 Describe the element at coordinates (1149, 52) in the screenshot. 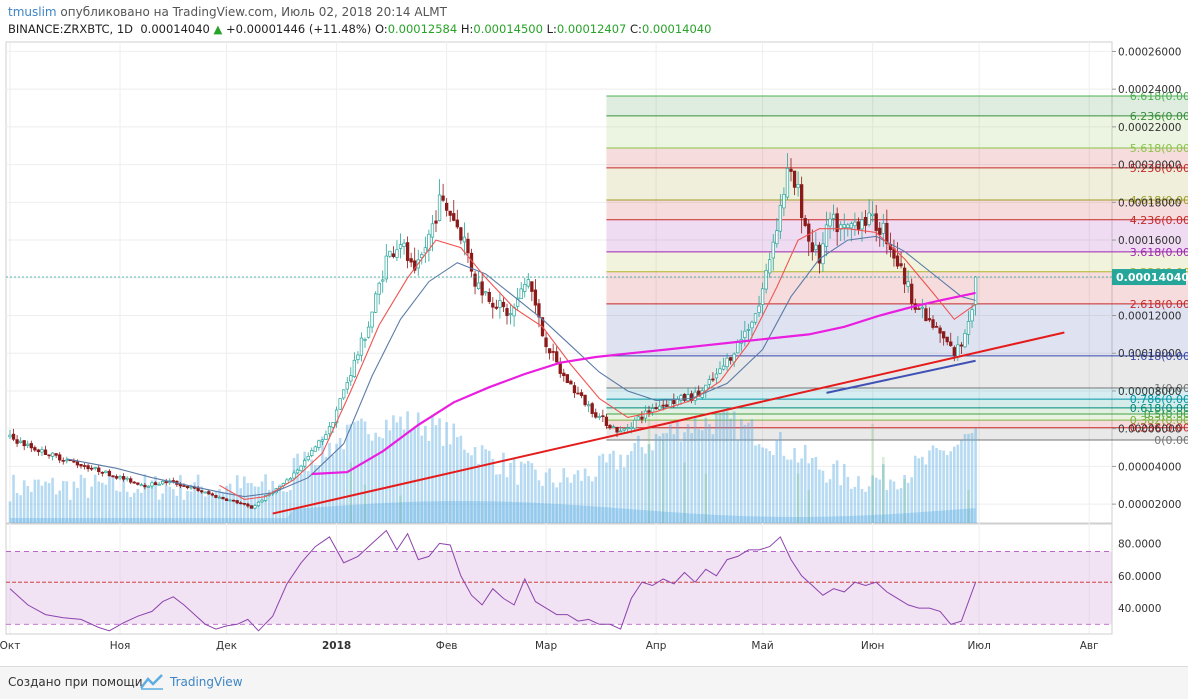

I see `price-tick-label: 0.00026000` at that location.